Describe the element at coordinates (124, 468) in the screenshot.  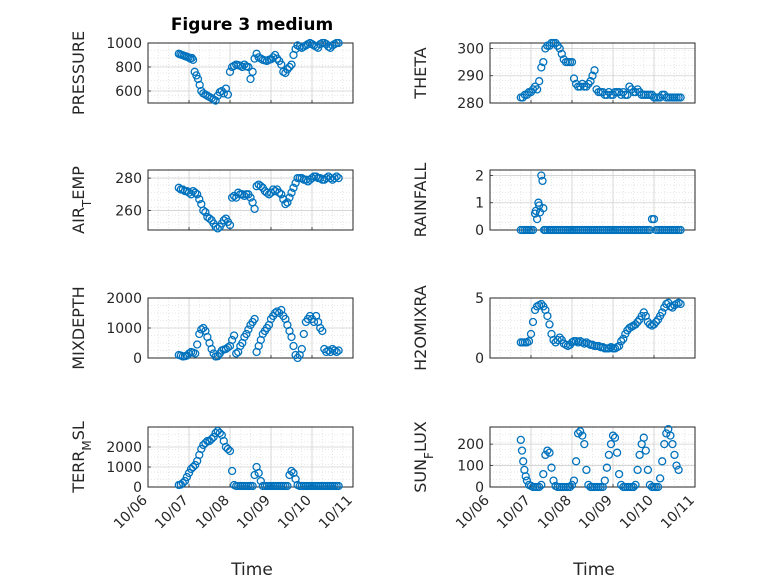
I see `terr_msl-ytick-label: 1000` at that location.